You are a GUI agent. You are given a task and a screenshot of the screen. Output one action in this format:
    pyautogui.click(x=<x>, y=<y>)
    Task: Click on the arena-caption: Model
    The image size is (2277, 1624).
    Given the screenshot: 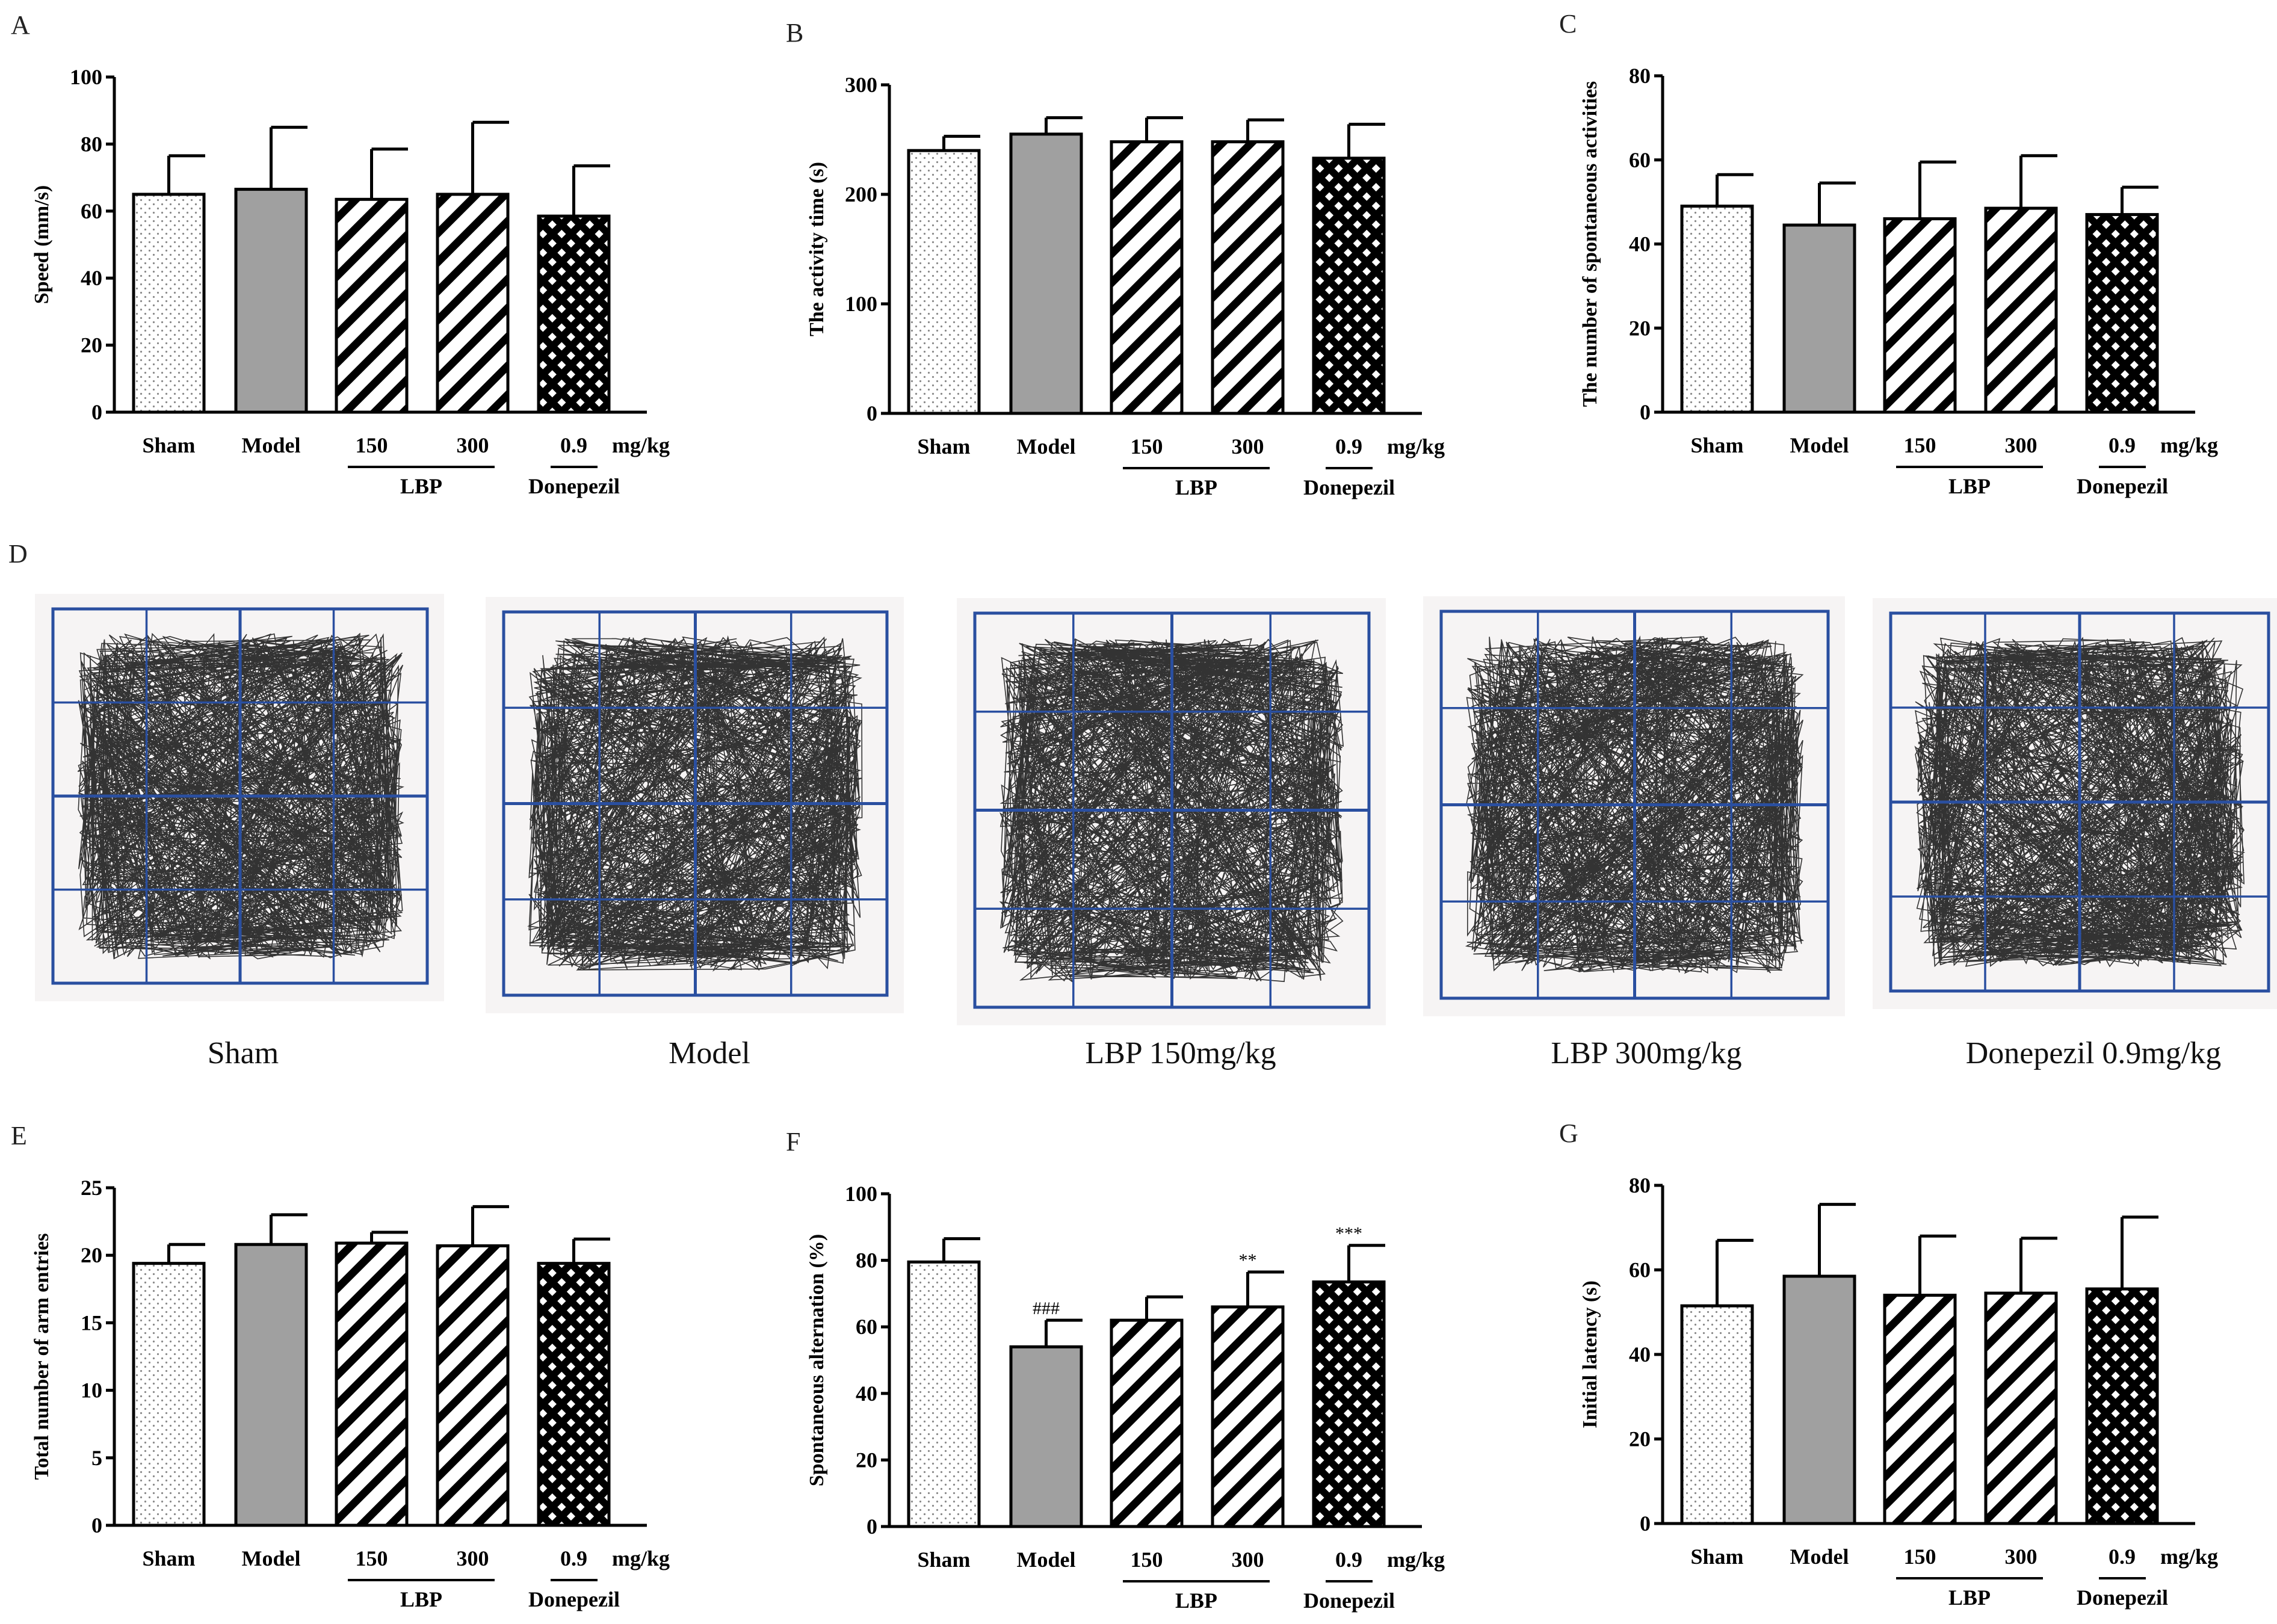 What is the action you would take?
    pyautogui.click(x=709, y=1053)
    